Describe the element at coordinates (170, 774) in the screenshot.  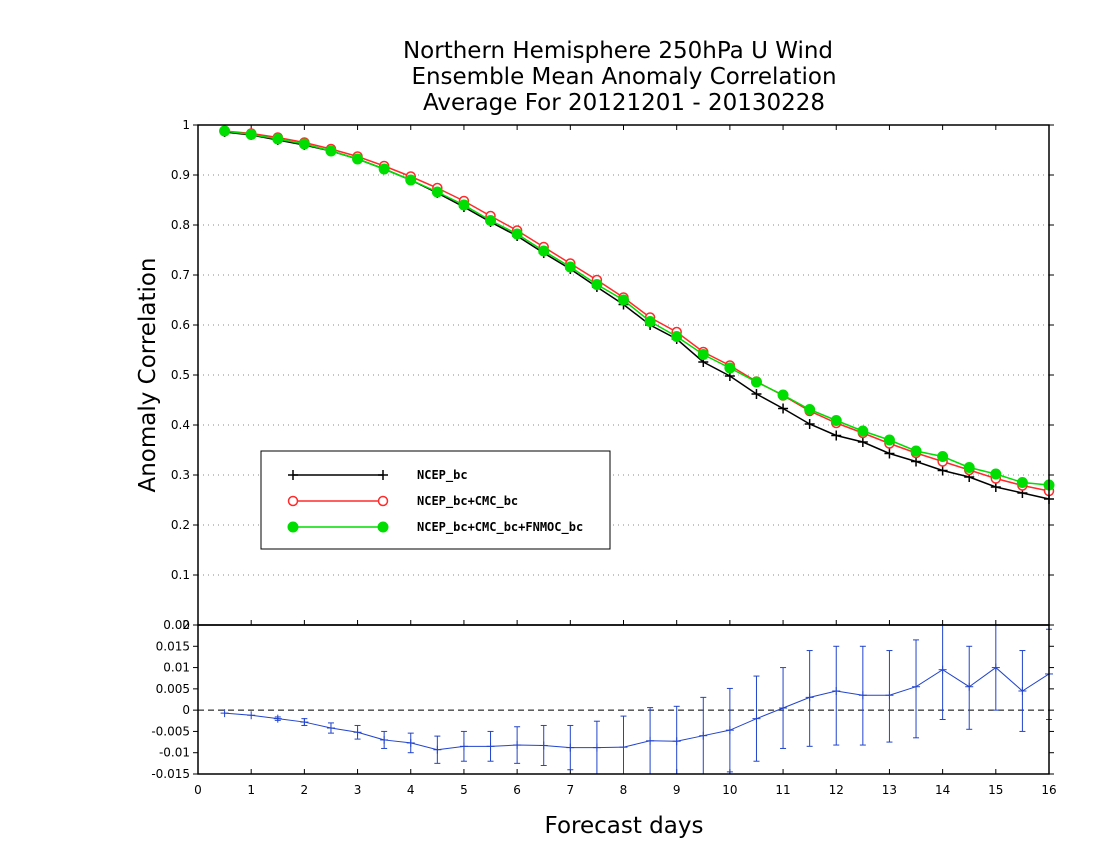
I see `lower-y-tick-label: -0.015` at that location.